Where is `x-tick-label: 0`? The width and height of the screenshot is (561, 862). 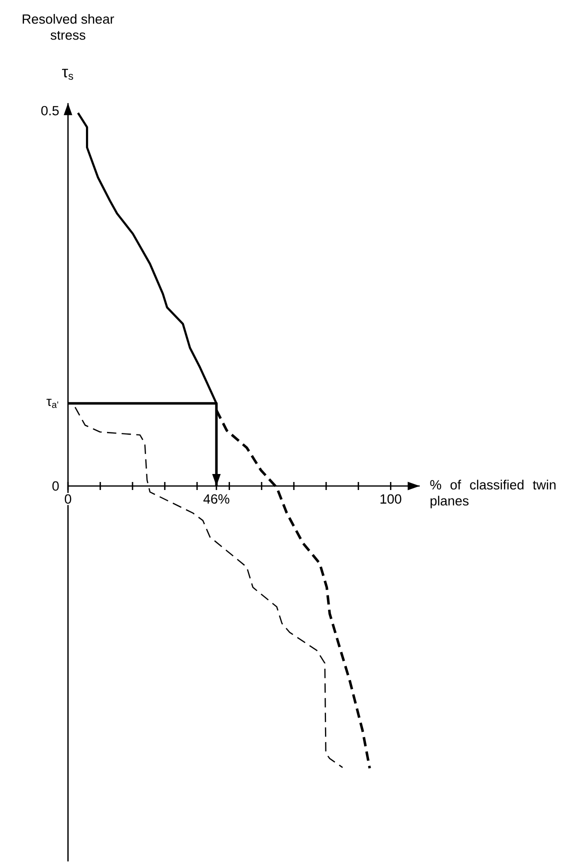
x-tick-label: 0 is located at coordinates (68, 499).